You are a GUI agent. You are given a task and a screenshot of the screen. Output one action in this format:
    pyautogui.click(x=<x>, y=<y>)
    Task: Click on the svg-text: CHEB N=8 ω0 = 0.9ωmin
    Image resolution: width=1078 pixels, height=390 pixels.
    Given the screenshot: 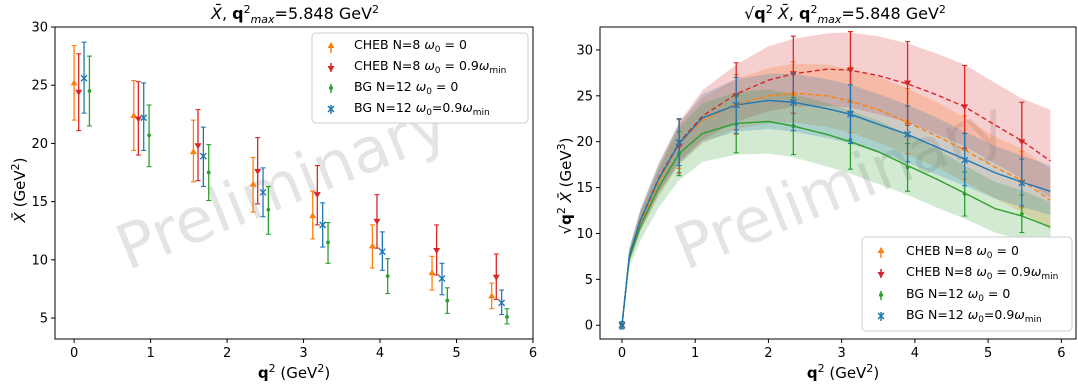 What is the action you would take?
    pyautogui.click(x=430, y=67)
    